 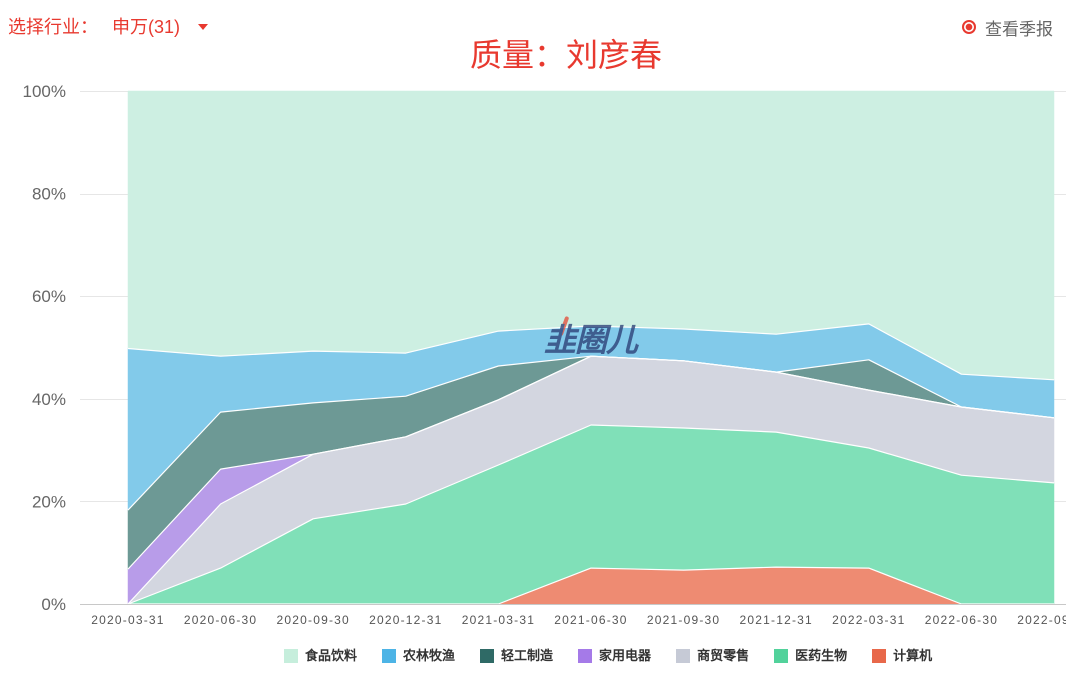 I want to click on industry-selector-label: 选择行业：, so click(x=53, y=27).